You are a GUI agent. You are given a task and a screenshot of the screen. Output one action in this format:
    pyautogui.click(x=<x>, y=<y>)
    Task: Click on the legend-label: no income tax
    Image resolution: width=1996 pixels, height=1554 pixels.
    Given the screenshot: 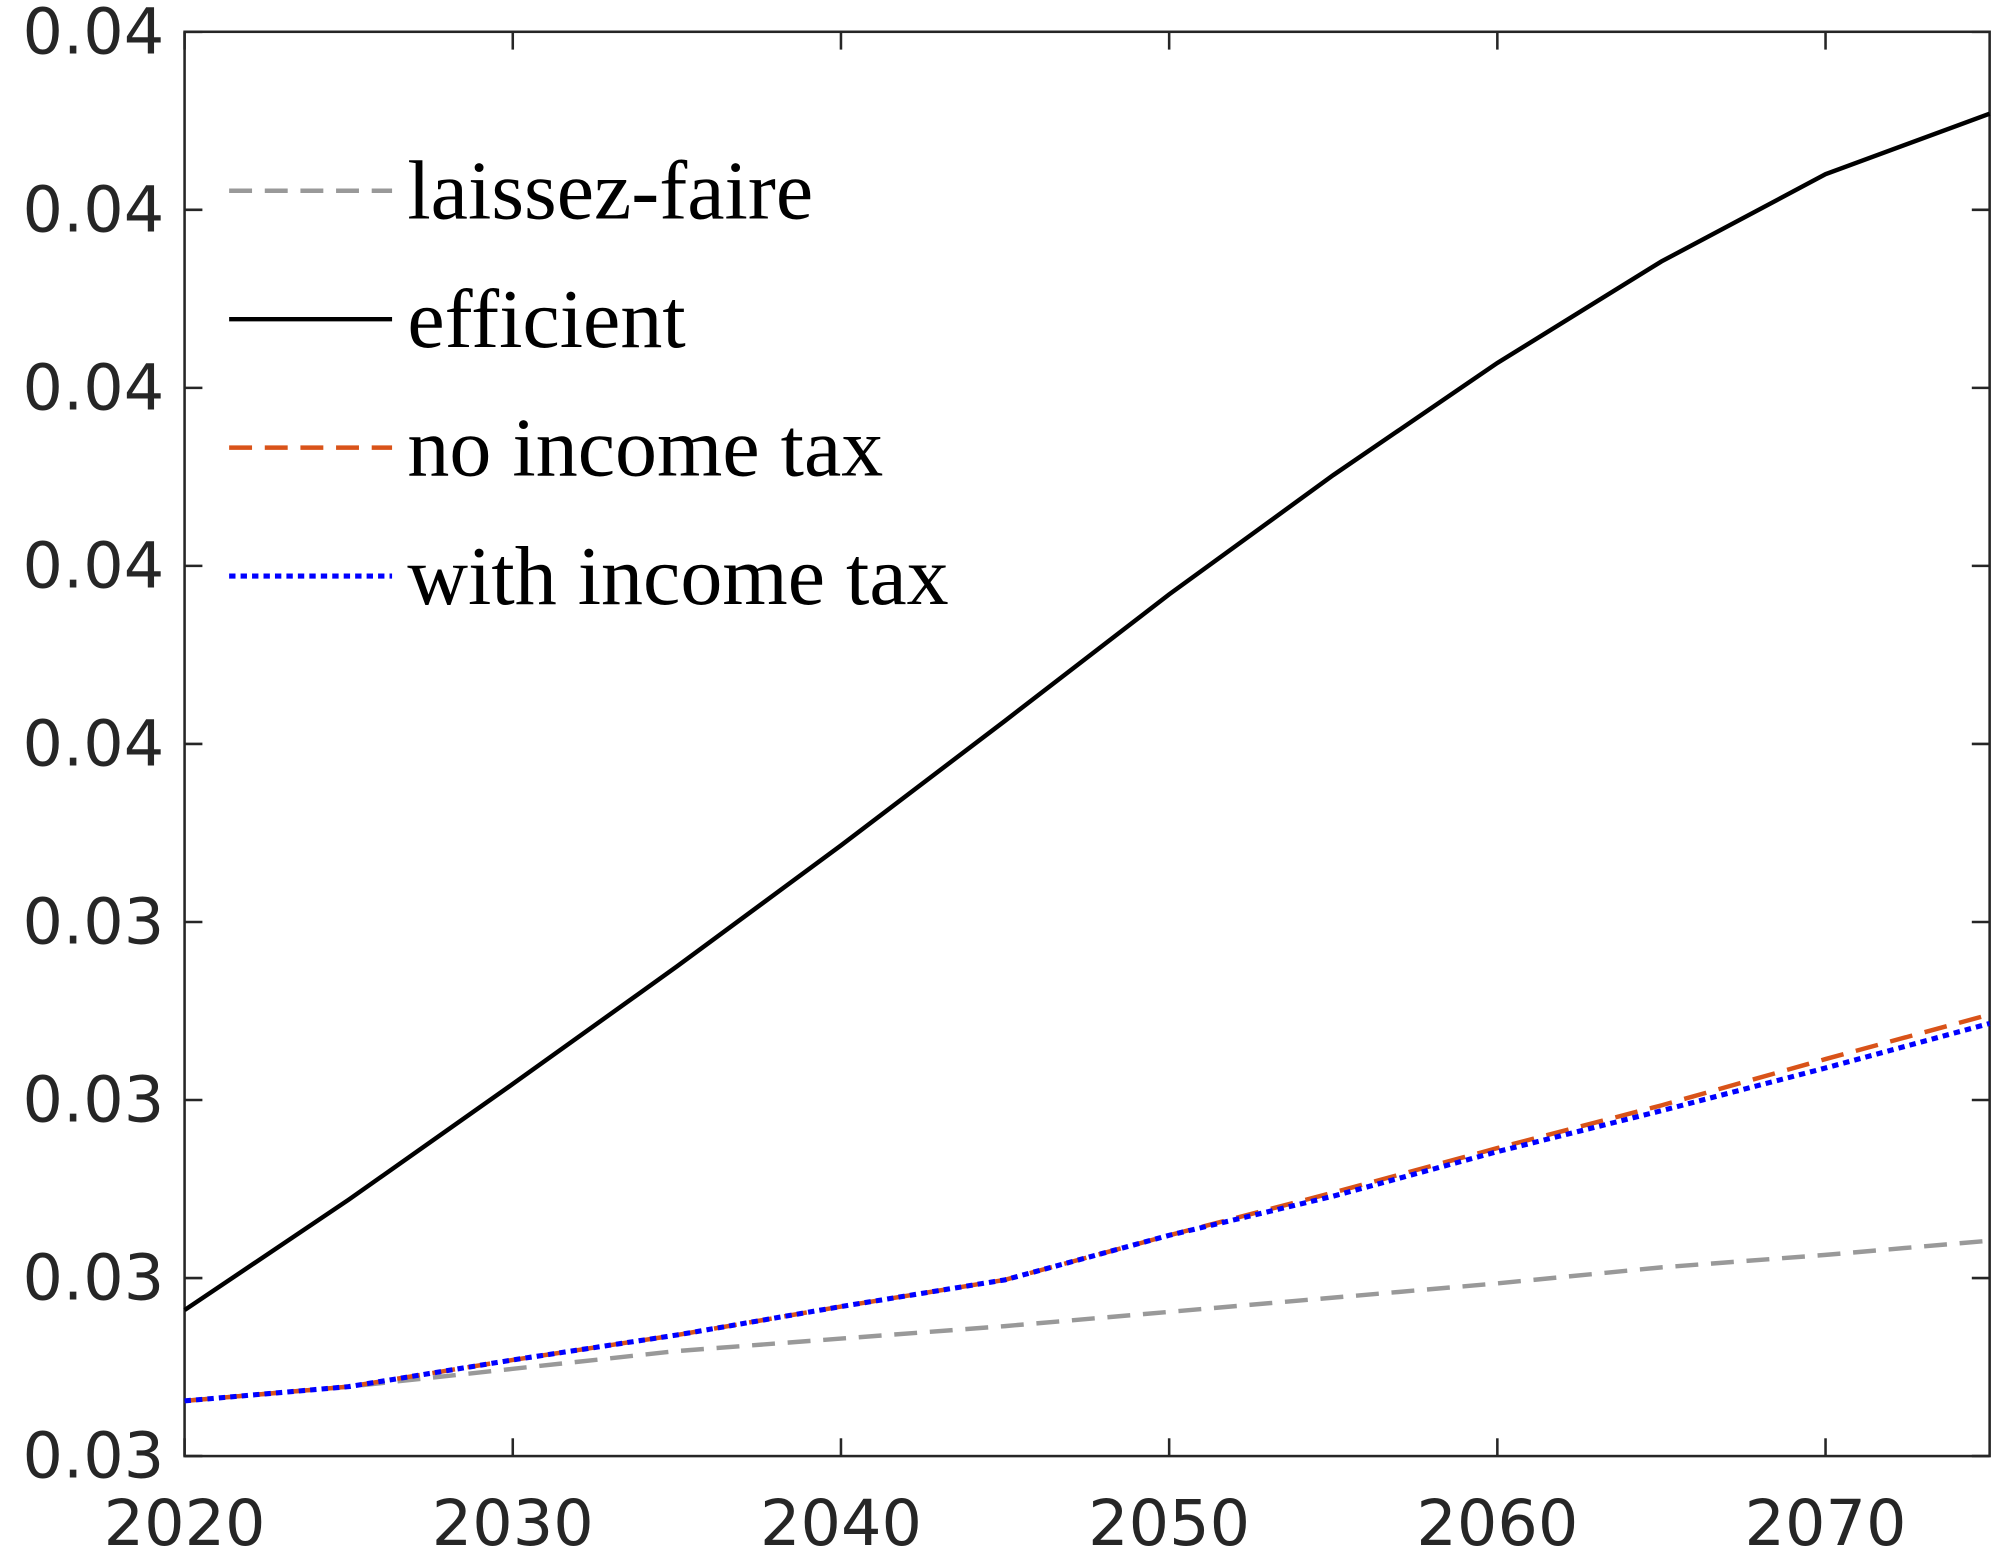 What is the action you would take?
    pyautogui.click(x=645, y=448)
    